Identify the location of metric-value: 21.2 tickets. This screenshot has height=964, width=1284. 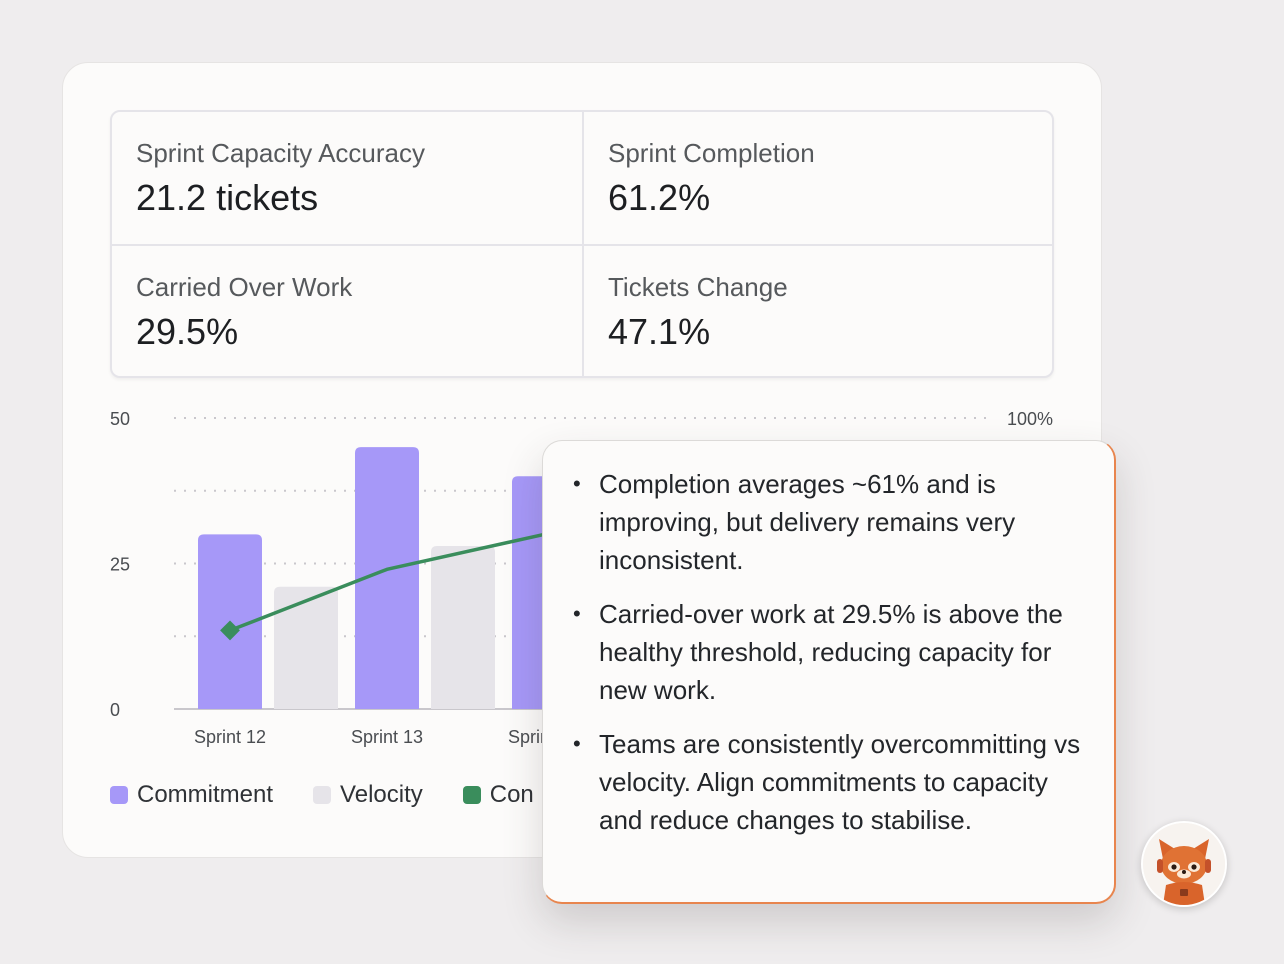
(227, 197).